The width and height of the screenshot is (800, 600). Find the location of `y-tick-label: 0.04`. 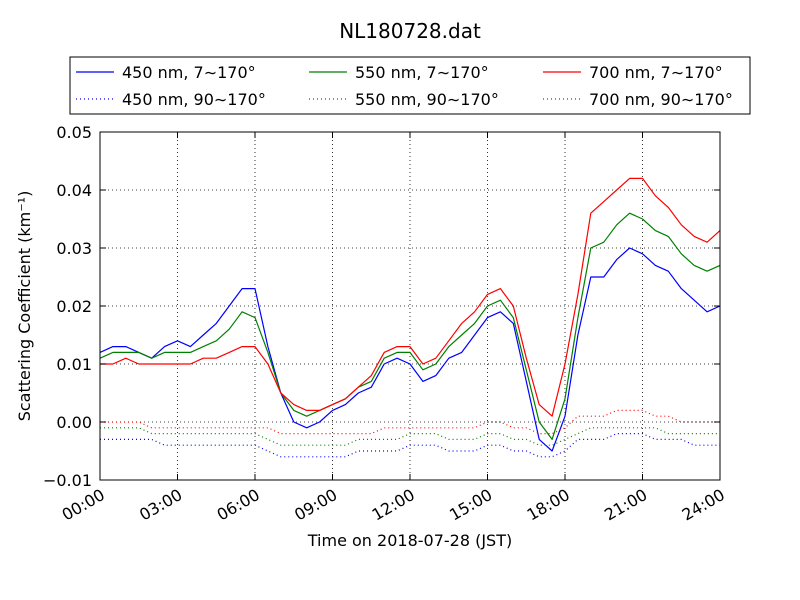

y-tick-label: 0.04 is located at coordinates (74, 190).